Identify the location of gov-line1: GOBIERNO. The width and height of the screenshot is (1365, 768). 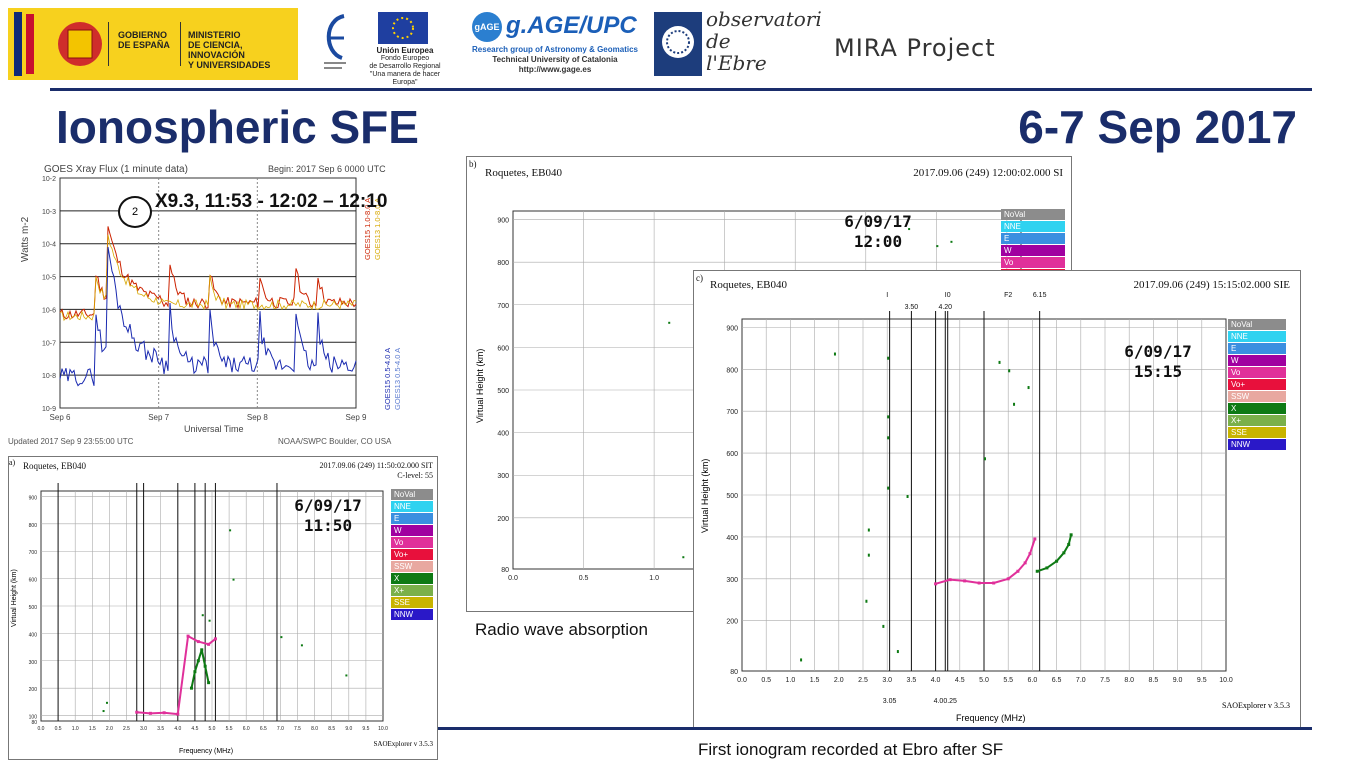
(143, 35).